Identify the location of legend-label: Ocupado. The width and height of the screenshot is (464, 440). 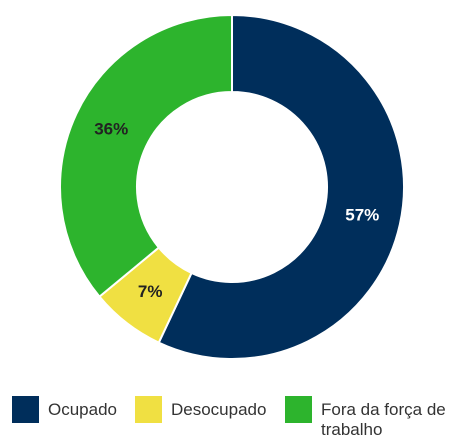
(82, 409).